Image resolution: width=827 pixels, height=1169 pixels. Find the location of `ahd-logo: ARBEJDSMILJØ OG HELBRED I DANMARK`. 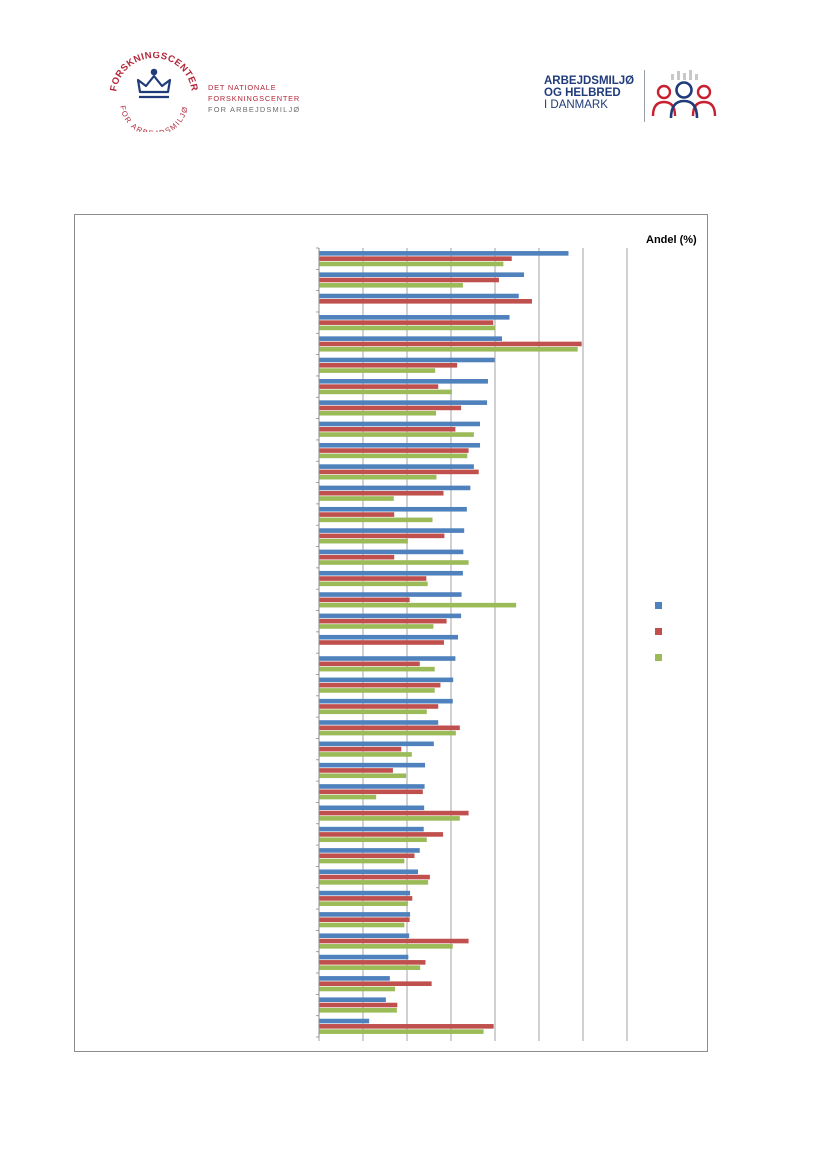

ahd-logo: ARBEJDSMILJØ OG HELBRED I DANMARK is located at coordinates (631, 96).